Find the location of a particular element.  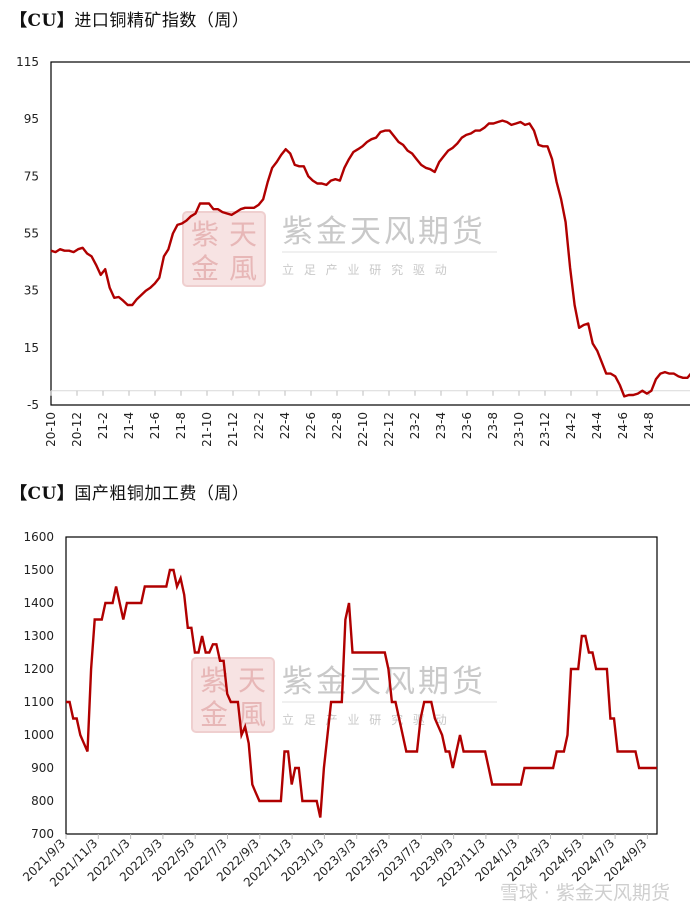

x-tick-label: 22-8 is located at coordinates (337, 425).